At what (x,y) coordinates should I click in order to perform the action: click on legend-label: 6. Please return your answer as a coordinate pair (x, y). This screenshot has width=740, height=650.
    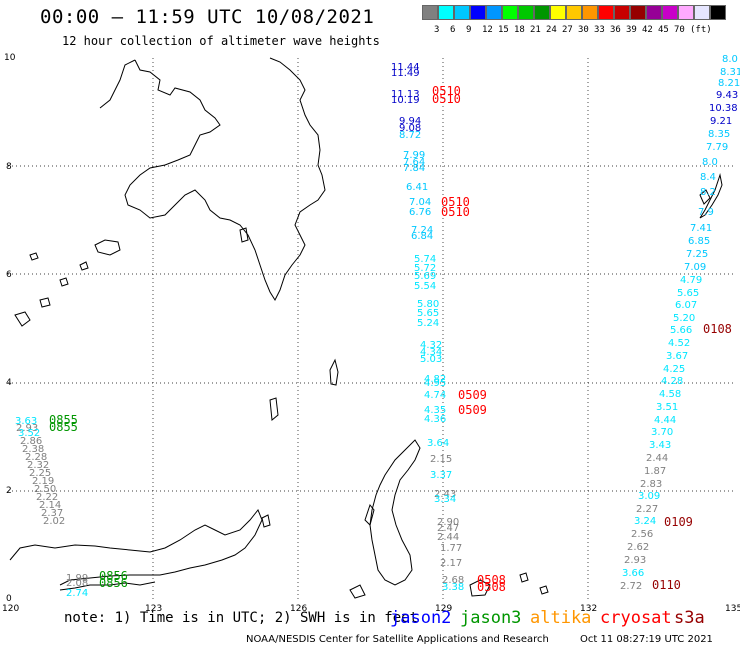
    Looking at the image, I should click on (453, 30).